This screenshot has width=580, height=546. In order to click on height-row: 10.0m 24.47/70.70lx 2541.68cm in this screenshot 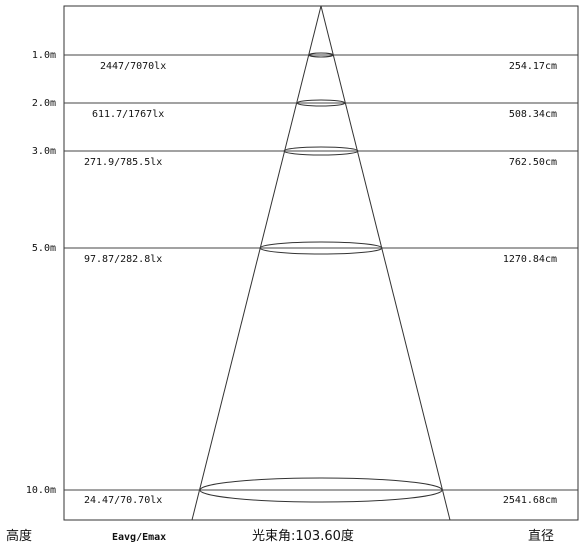, I will do `click(302, 491)`.